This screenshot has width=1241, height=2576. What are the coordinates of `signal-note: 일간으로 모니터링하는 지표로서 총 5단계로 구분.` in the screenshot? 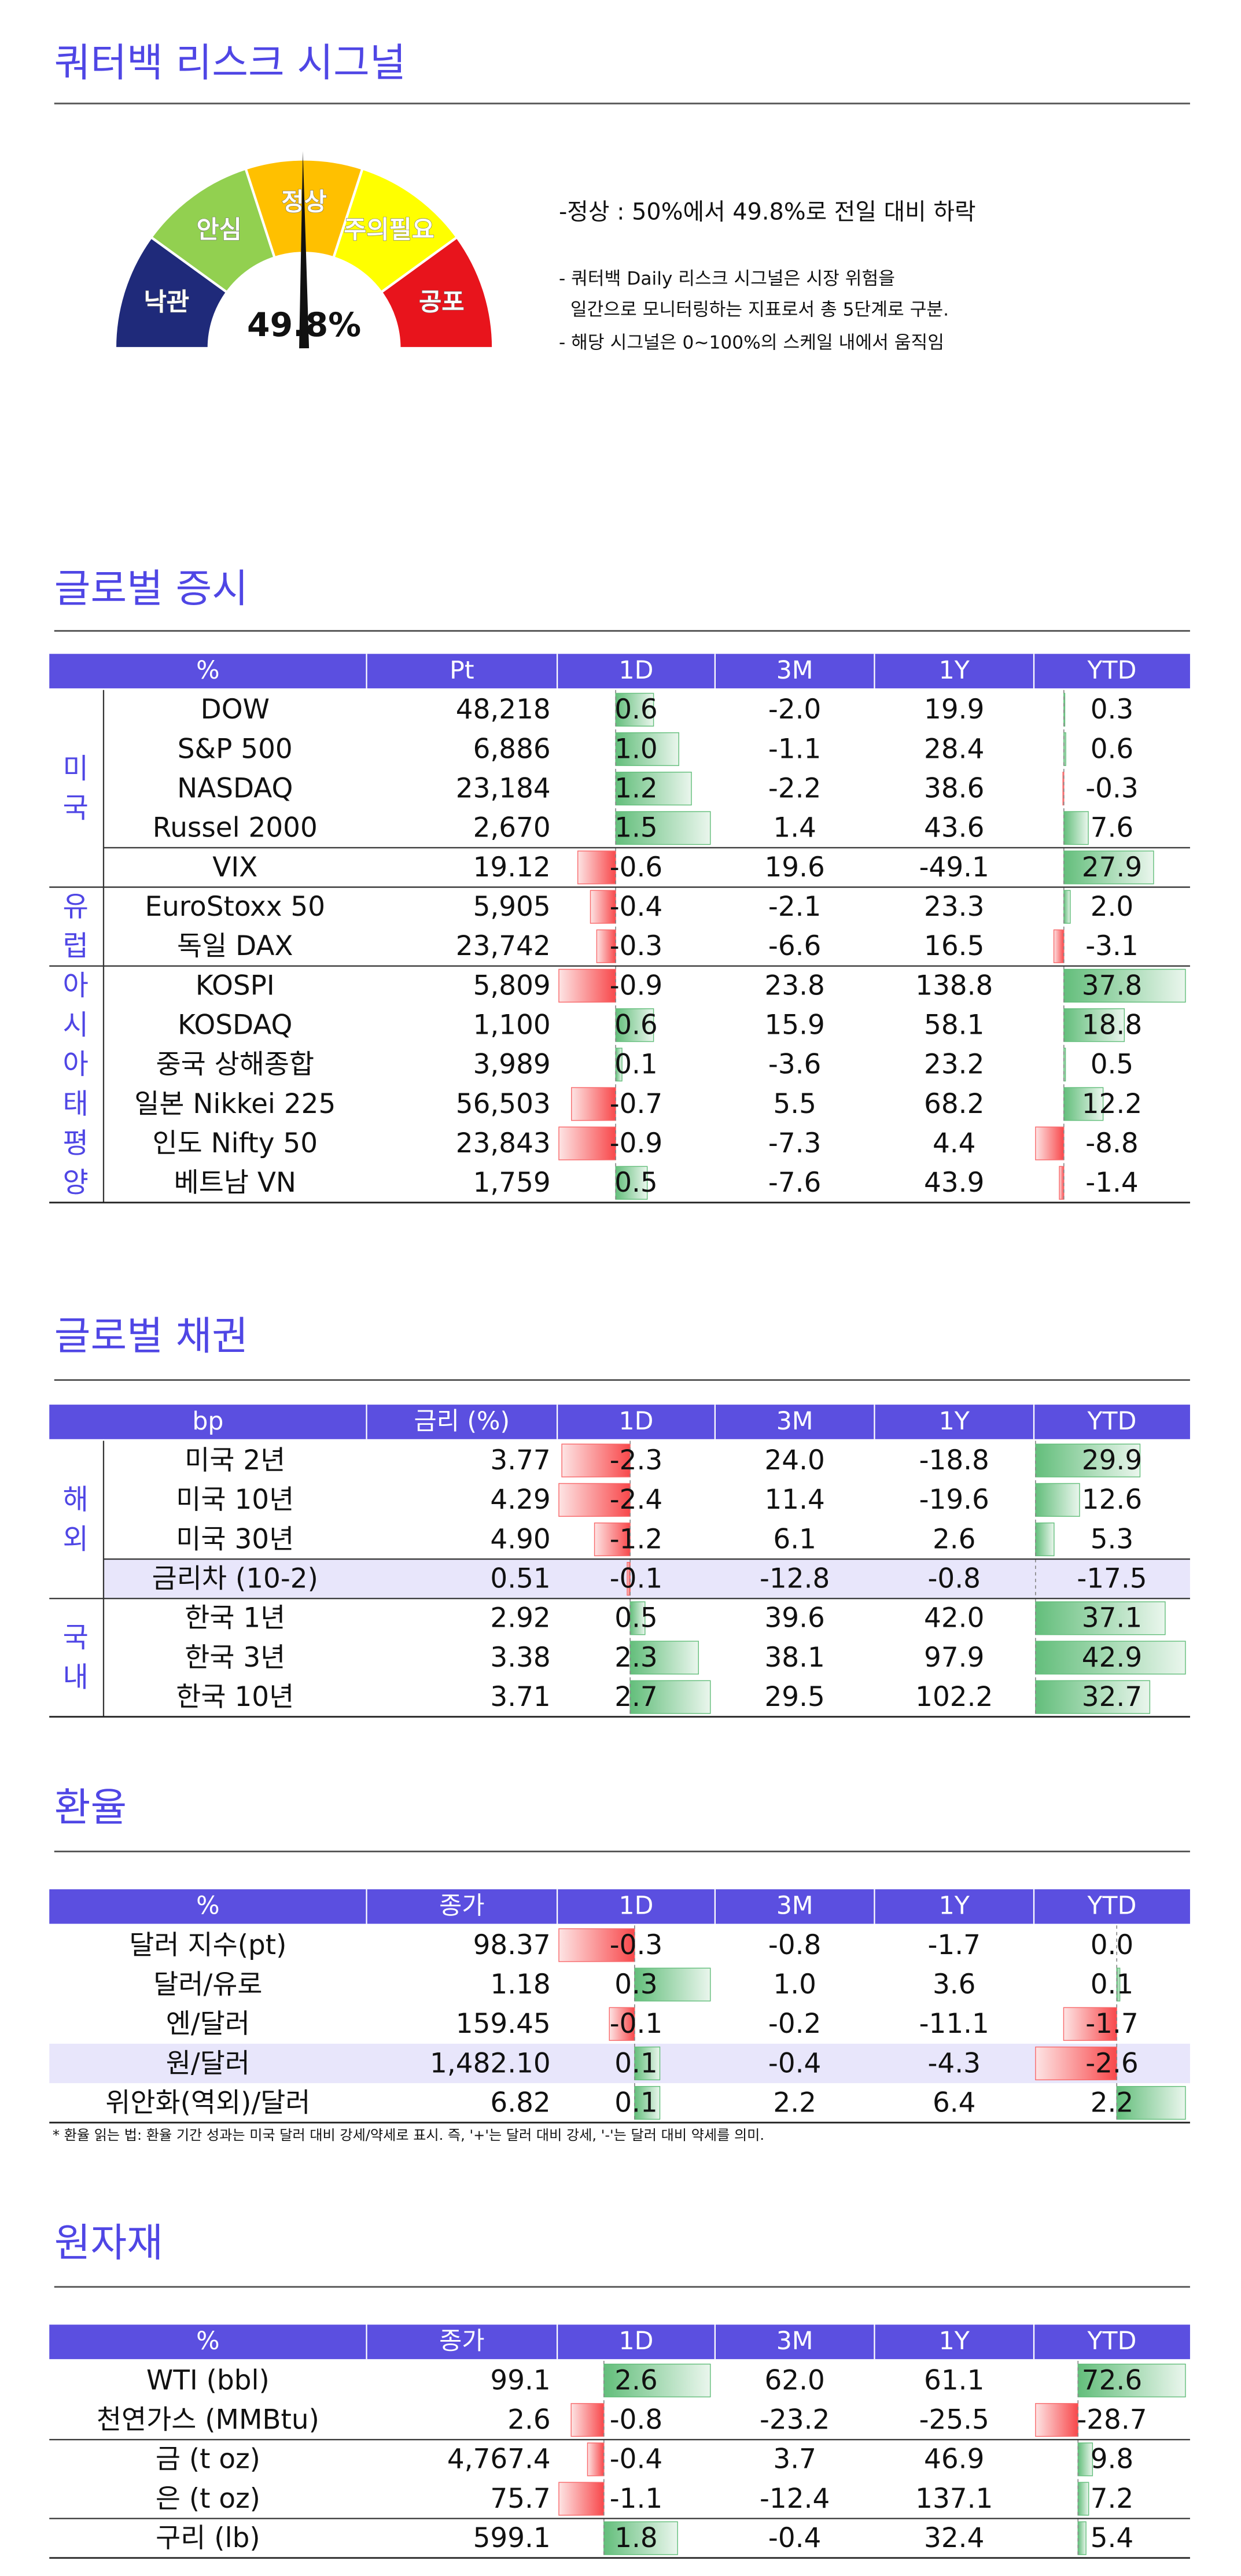 It's located at (754, 310).